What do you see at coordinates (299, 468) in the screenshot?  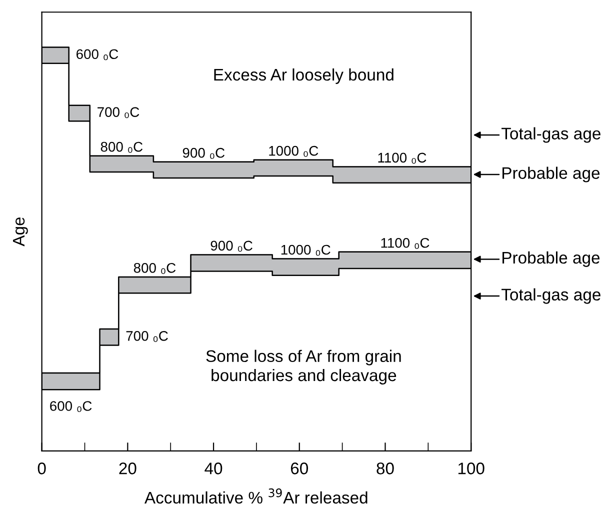 I see `x-tick-label: 60` at bounding box center [299, 468].